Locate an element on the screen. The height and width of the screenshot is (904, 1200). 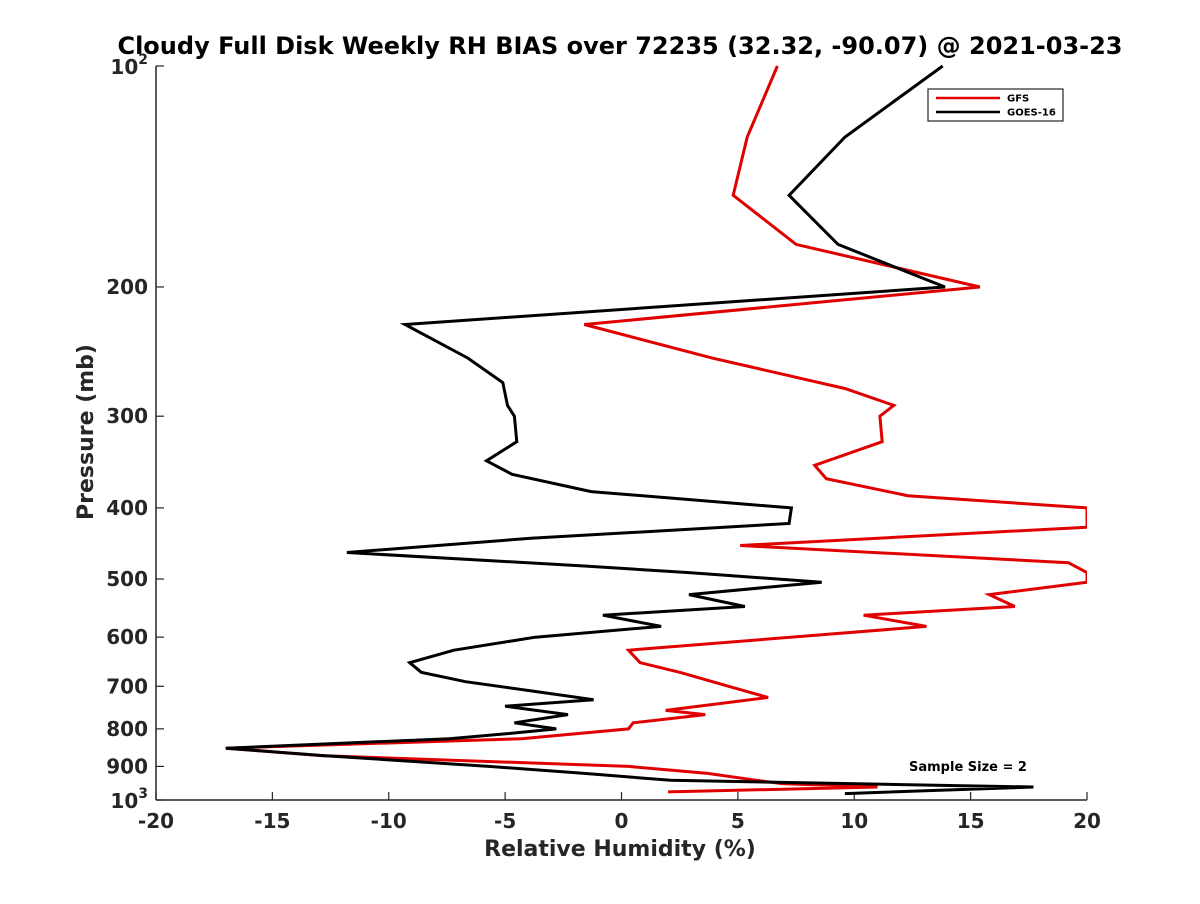
y-tick-label: 700 is located at coordinates (127, 686).